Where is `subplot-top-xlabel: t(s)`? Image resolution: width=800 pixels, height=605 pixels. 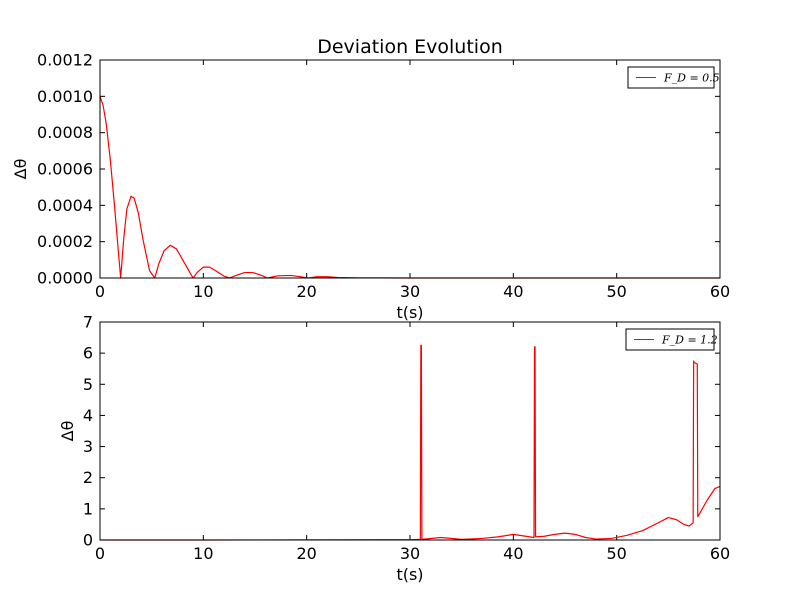 subplot-top-xlabel: t(s) is located at coordinates (409, 312).